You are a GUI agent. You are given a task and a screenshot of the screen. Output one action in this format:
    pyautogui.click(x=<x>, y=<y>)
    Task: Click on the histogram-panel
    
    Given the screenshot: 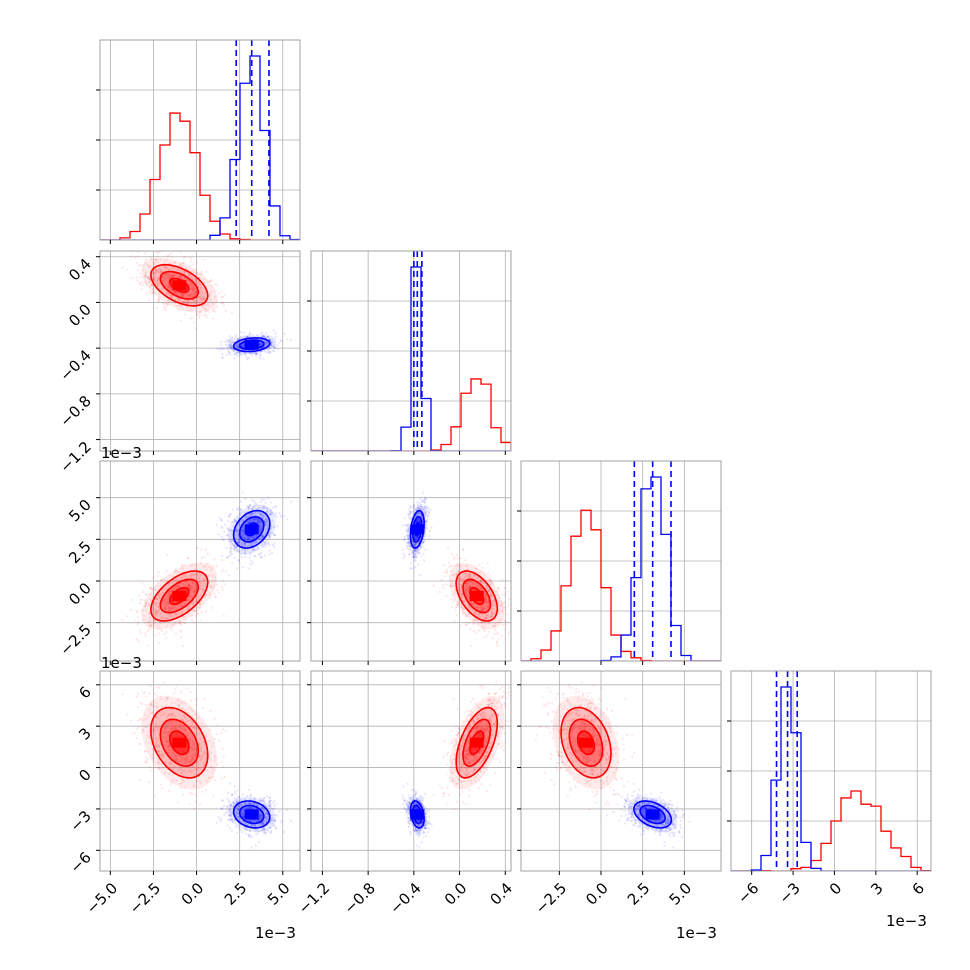 What is the action you would take?
    pyautogui.click(x=621, y=561)
    